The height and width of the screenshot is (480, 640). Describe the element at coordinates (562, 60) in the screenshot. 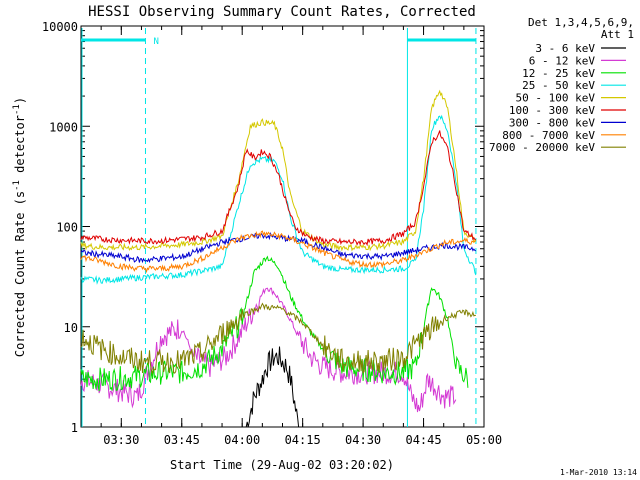

I see `legend-label: 6 - 12 keV` at that location.